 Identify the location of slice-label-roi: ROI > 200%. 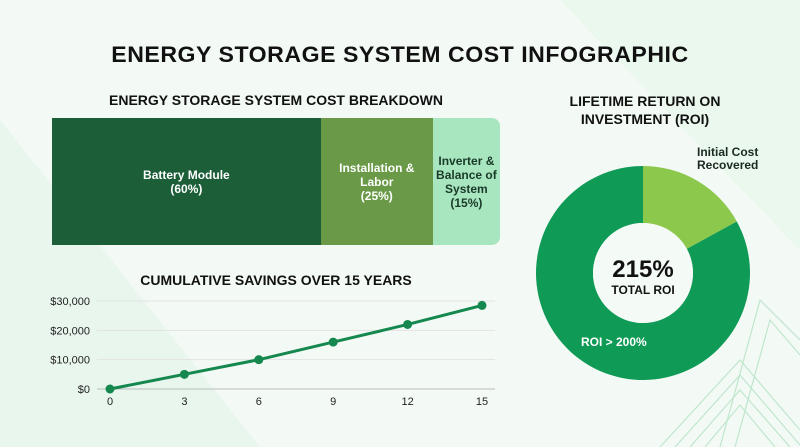
(614, 342).